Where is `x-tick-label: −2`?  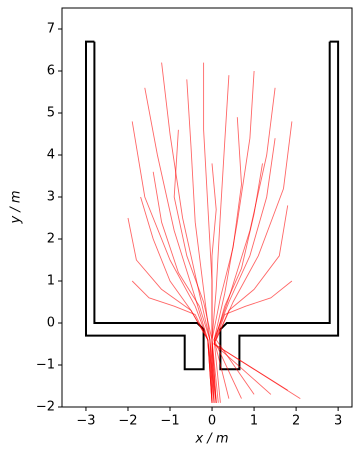
x-tick-label: −2 is located at coordinates (127, 421).